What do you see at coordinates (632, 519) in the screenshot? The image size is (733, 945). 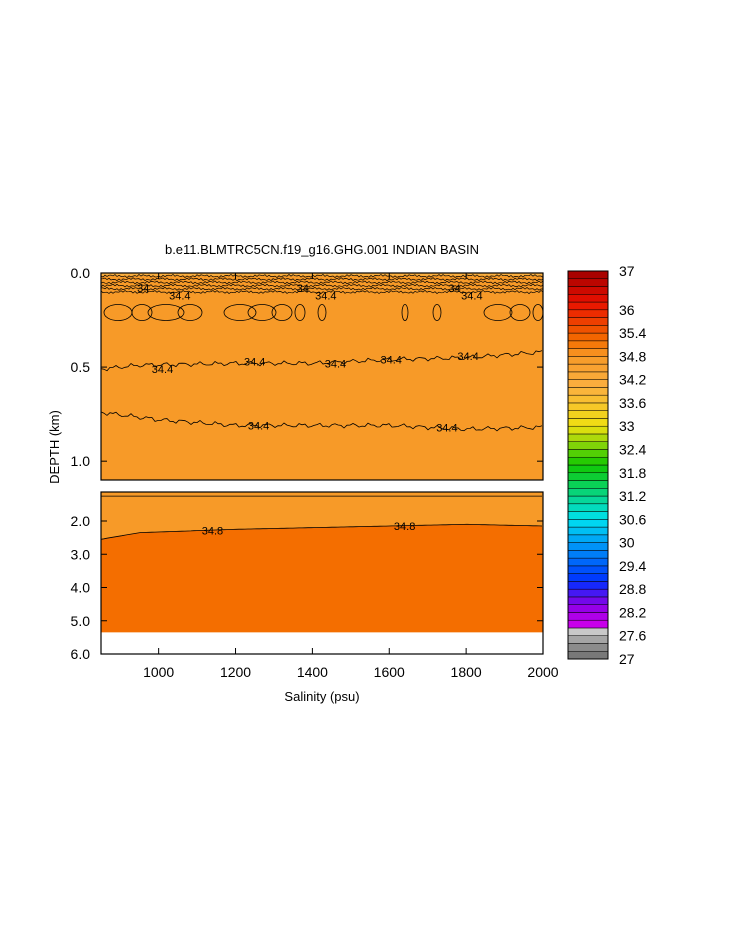 I see `colorbar-tick-label: 30.6` at bounding box center [632, 519].